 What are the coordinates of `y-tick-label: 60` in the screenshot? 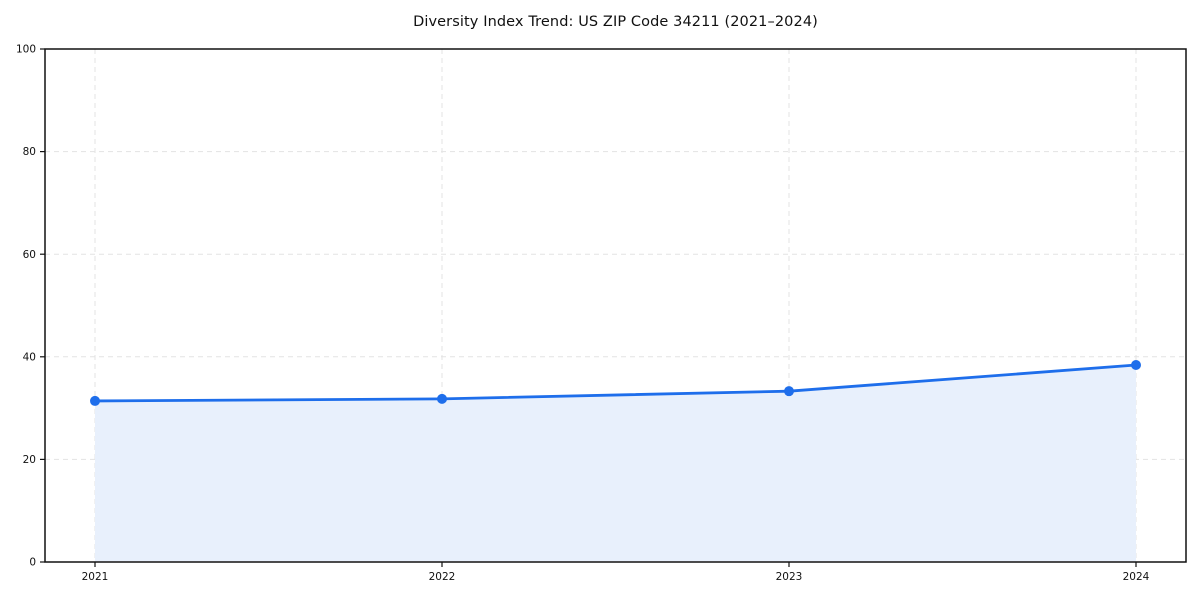 It's located at (29, 255).